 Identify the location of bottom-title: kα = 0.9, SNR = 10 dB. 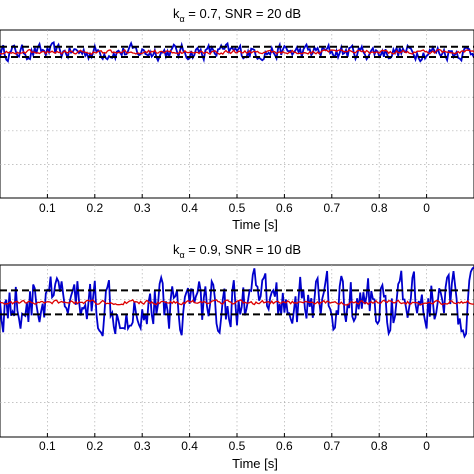
(237, 251).